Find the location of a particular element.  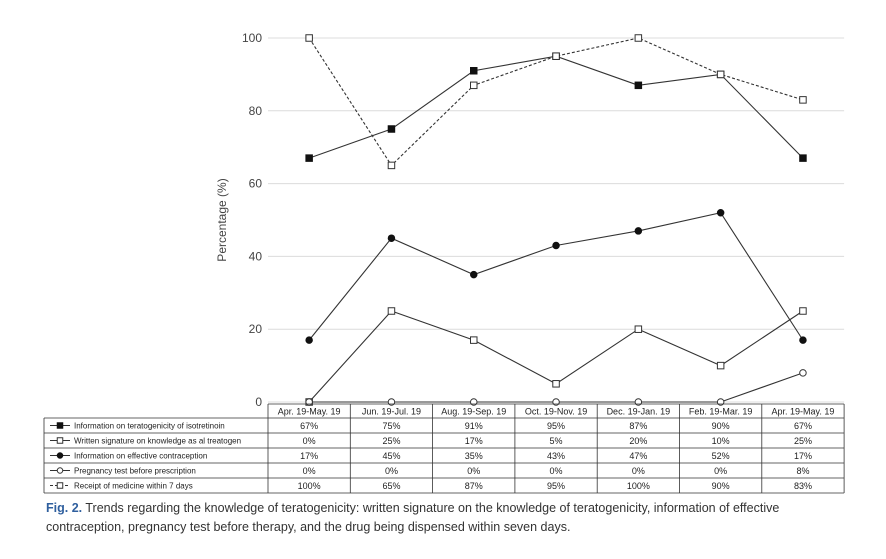

y-tick-label: 80 is located at coordinates (256, 111).